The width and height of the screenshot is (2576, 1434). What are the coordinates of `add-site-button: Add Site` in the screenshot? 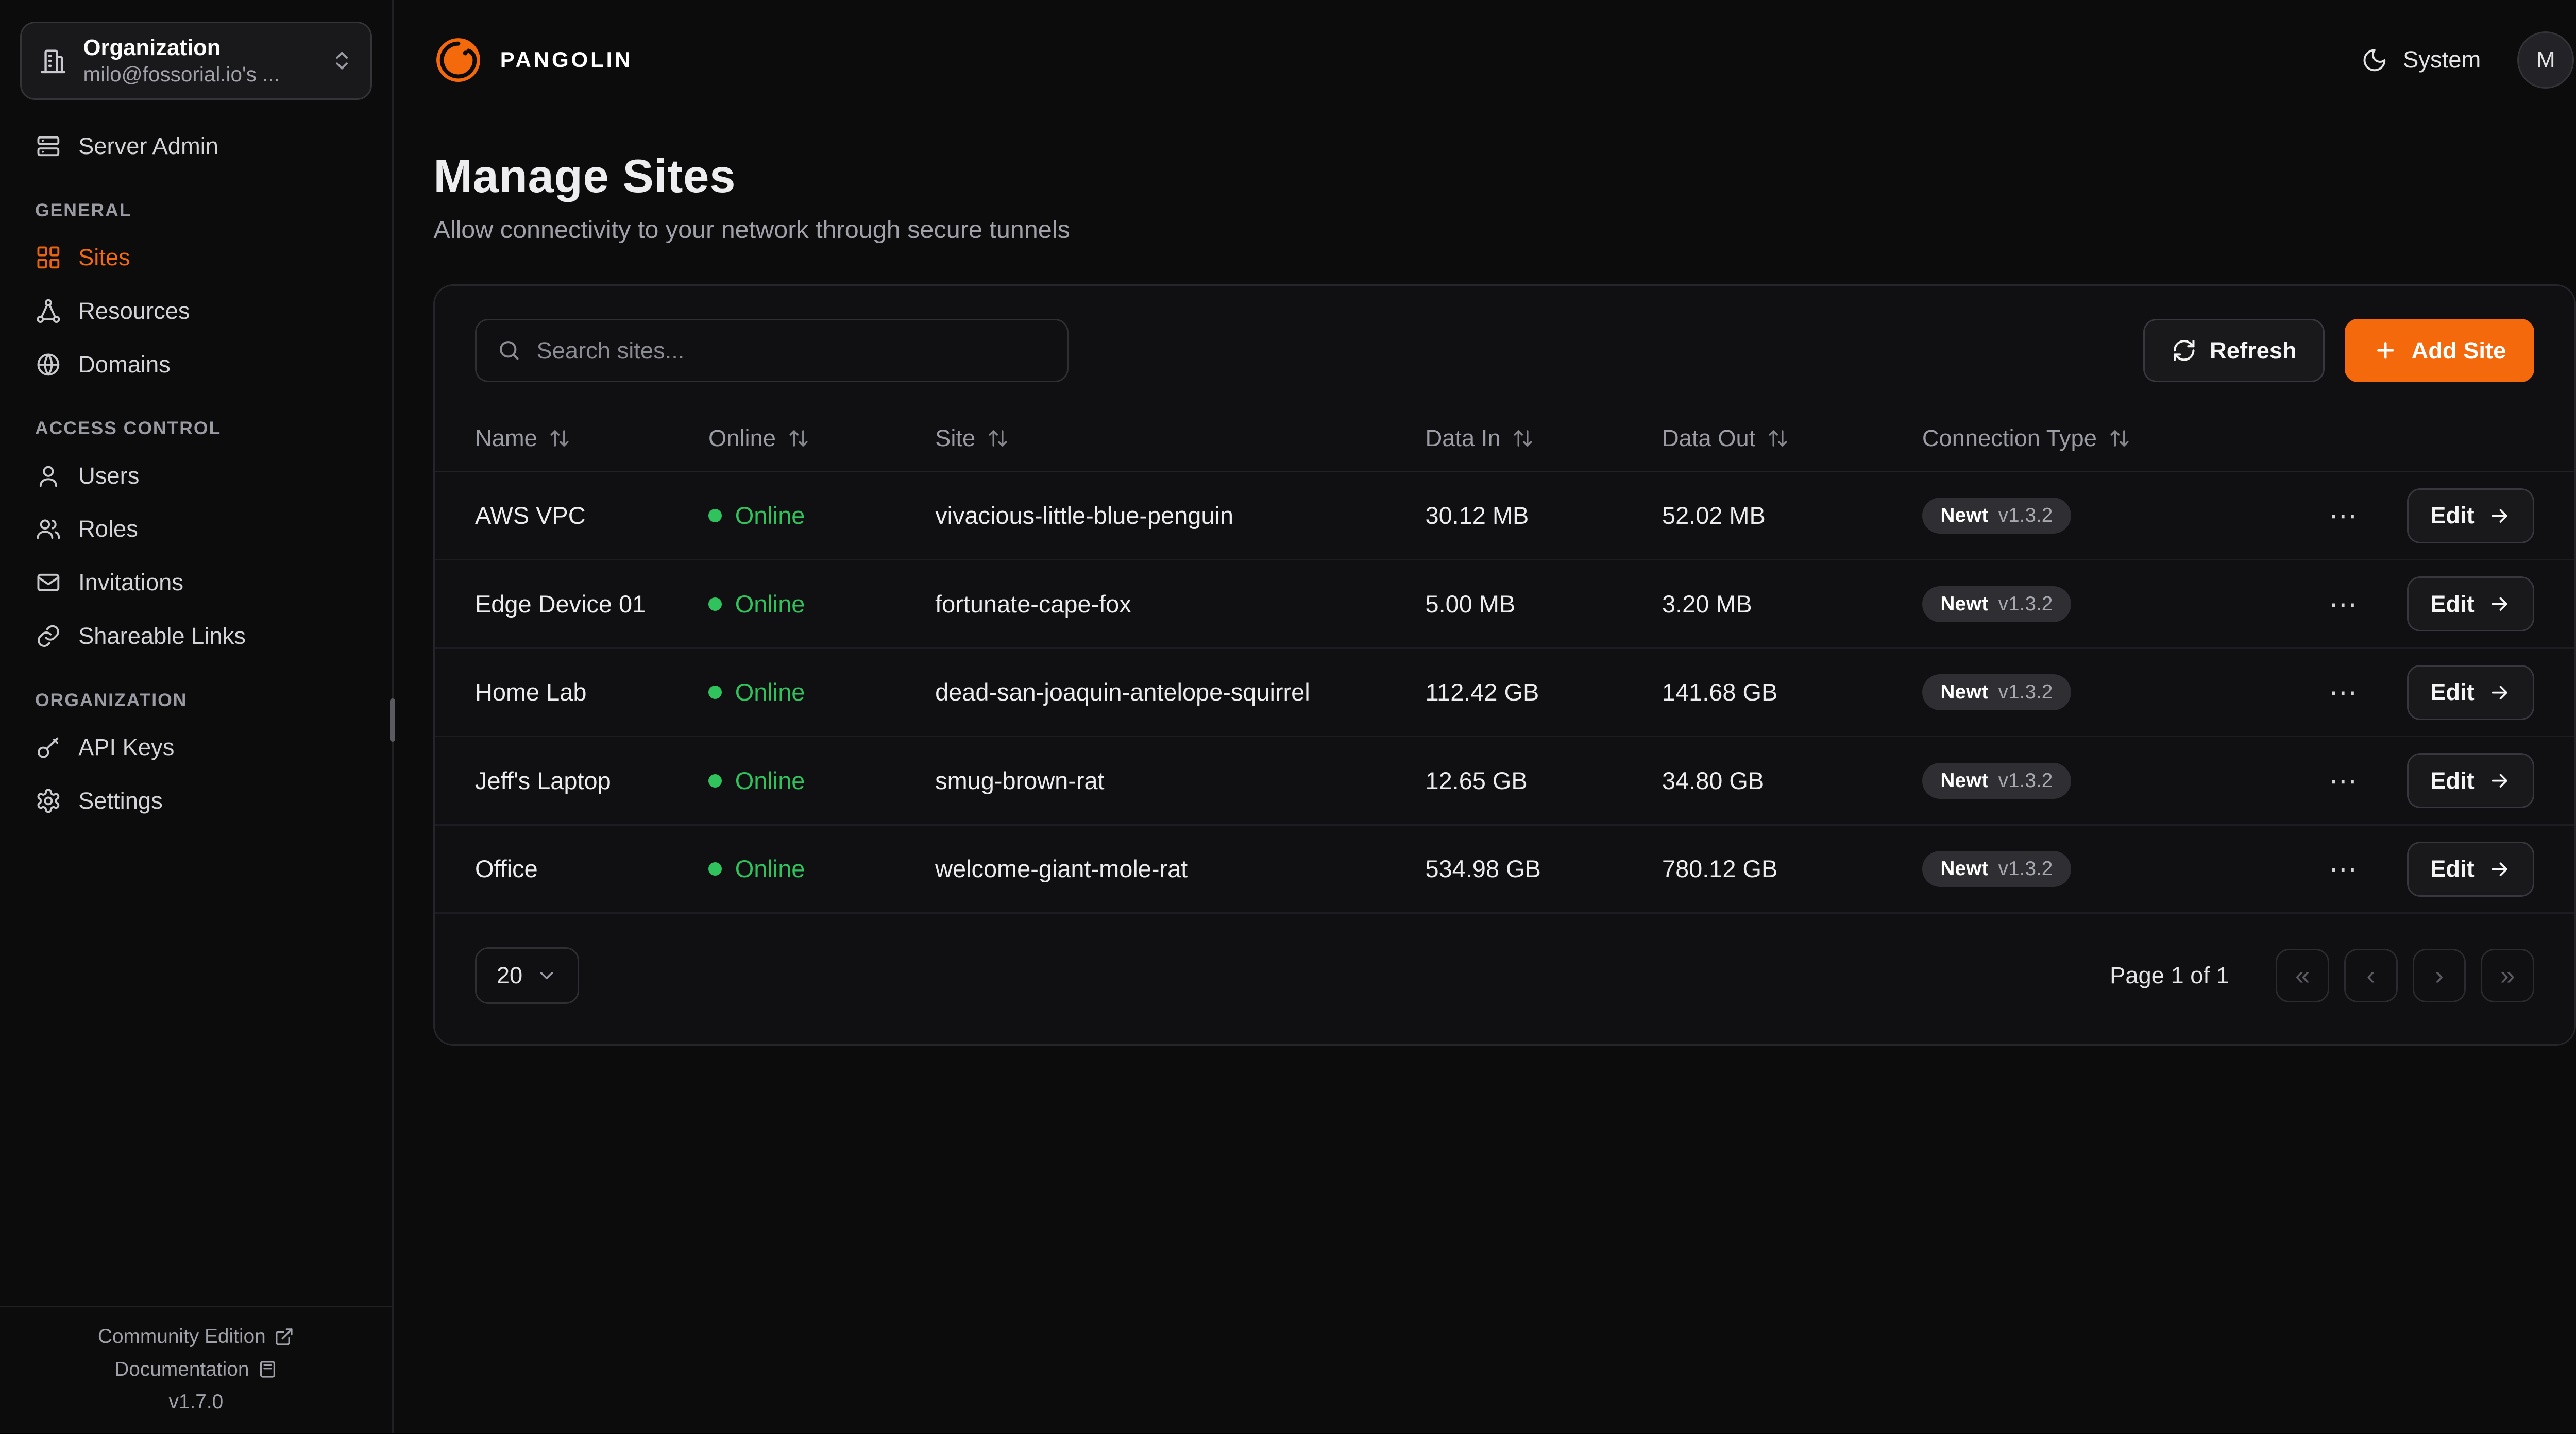 It's located at (2439, 351).